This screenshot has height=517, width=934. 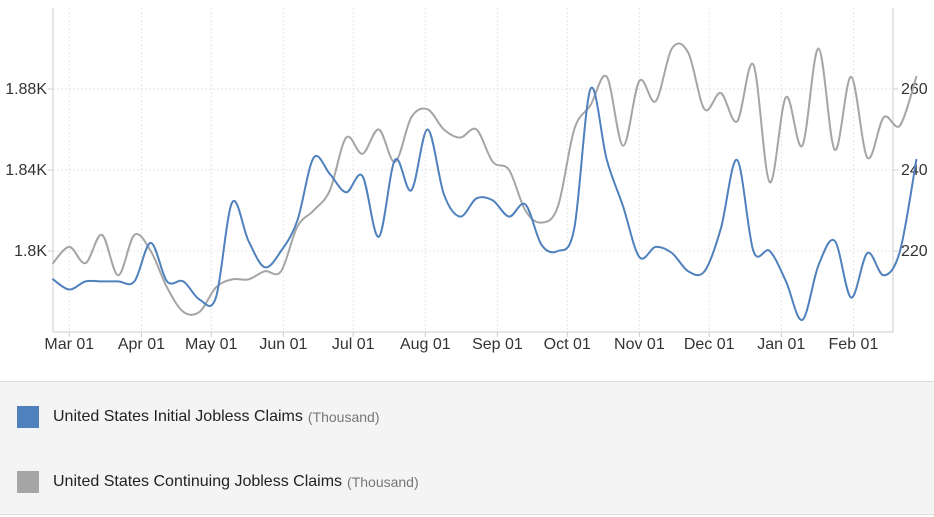 I want to click on legend-swatch-continuing-claims, so click(x=28, y=482).